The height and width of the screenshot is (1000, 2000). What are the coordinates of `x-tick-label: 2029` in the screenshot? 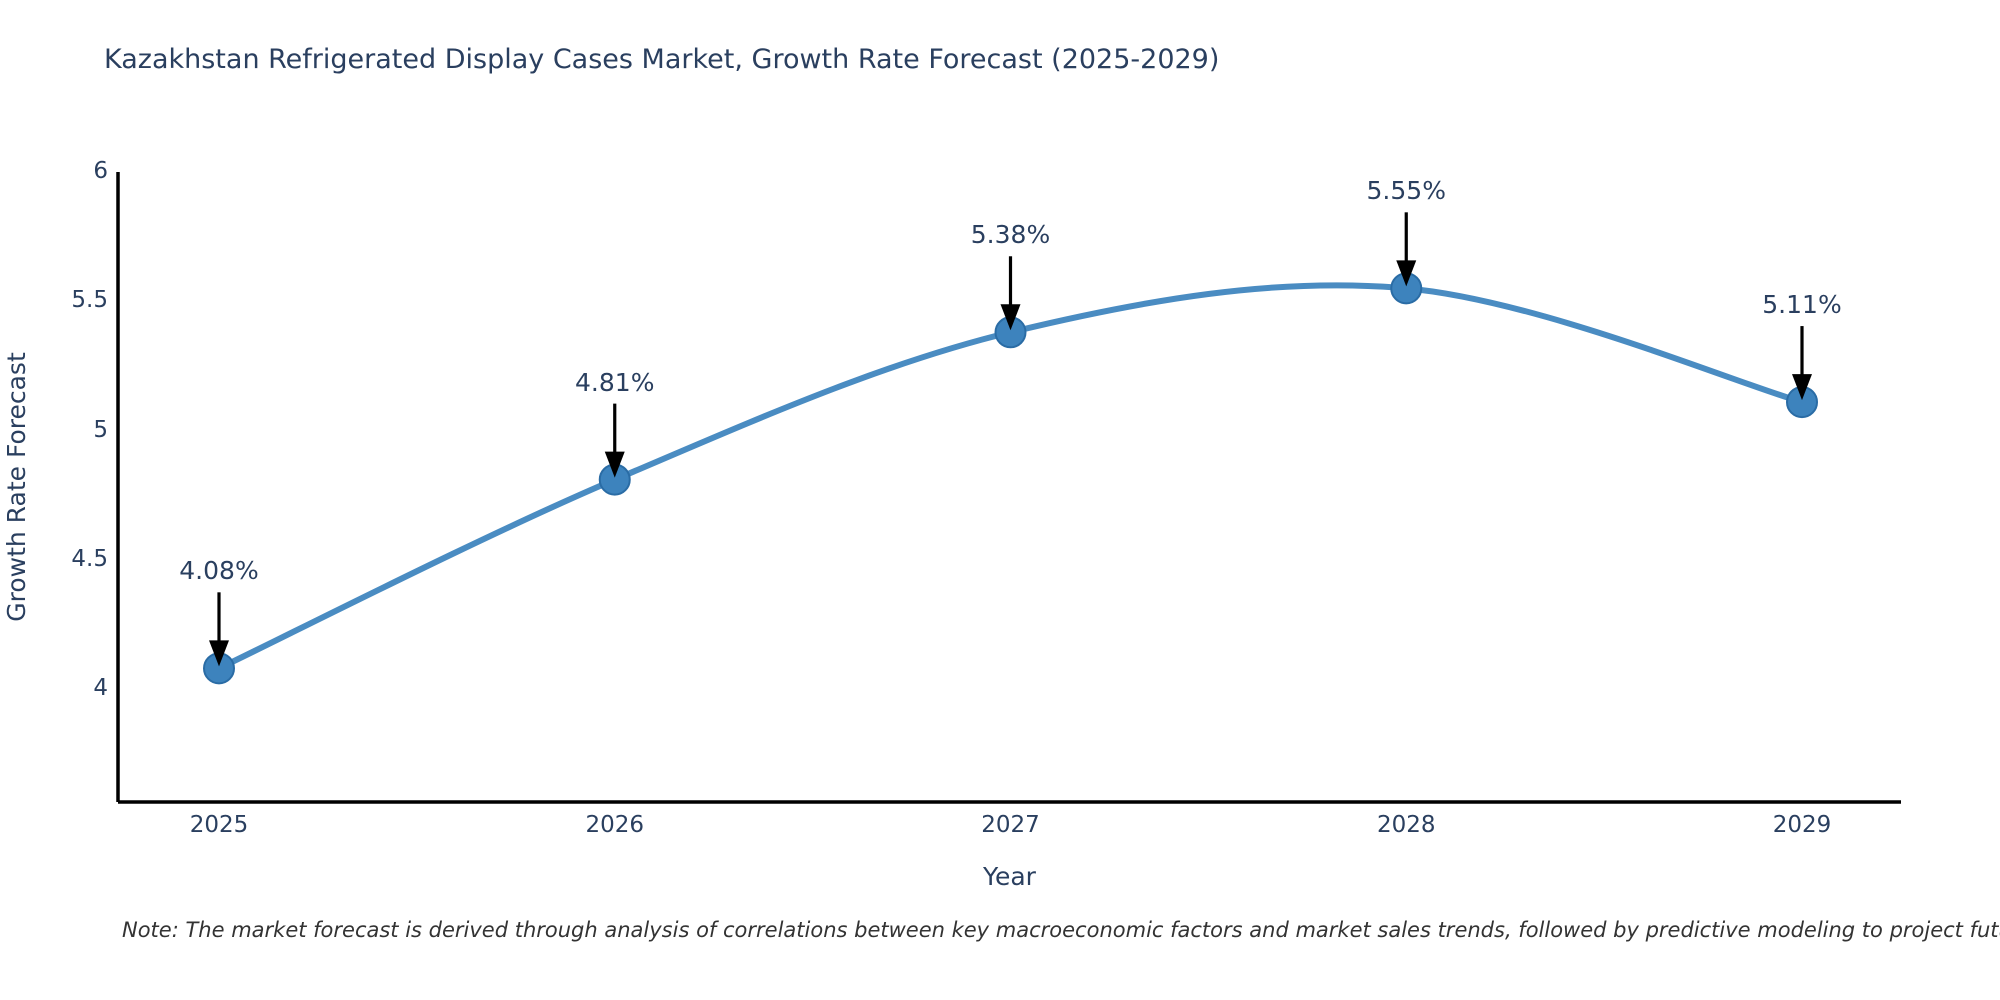 It's located at (1802, 825).